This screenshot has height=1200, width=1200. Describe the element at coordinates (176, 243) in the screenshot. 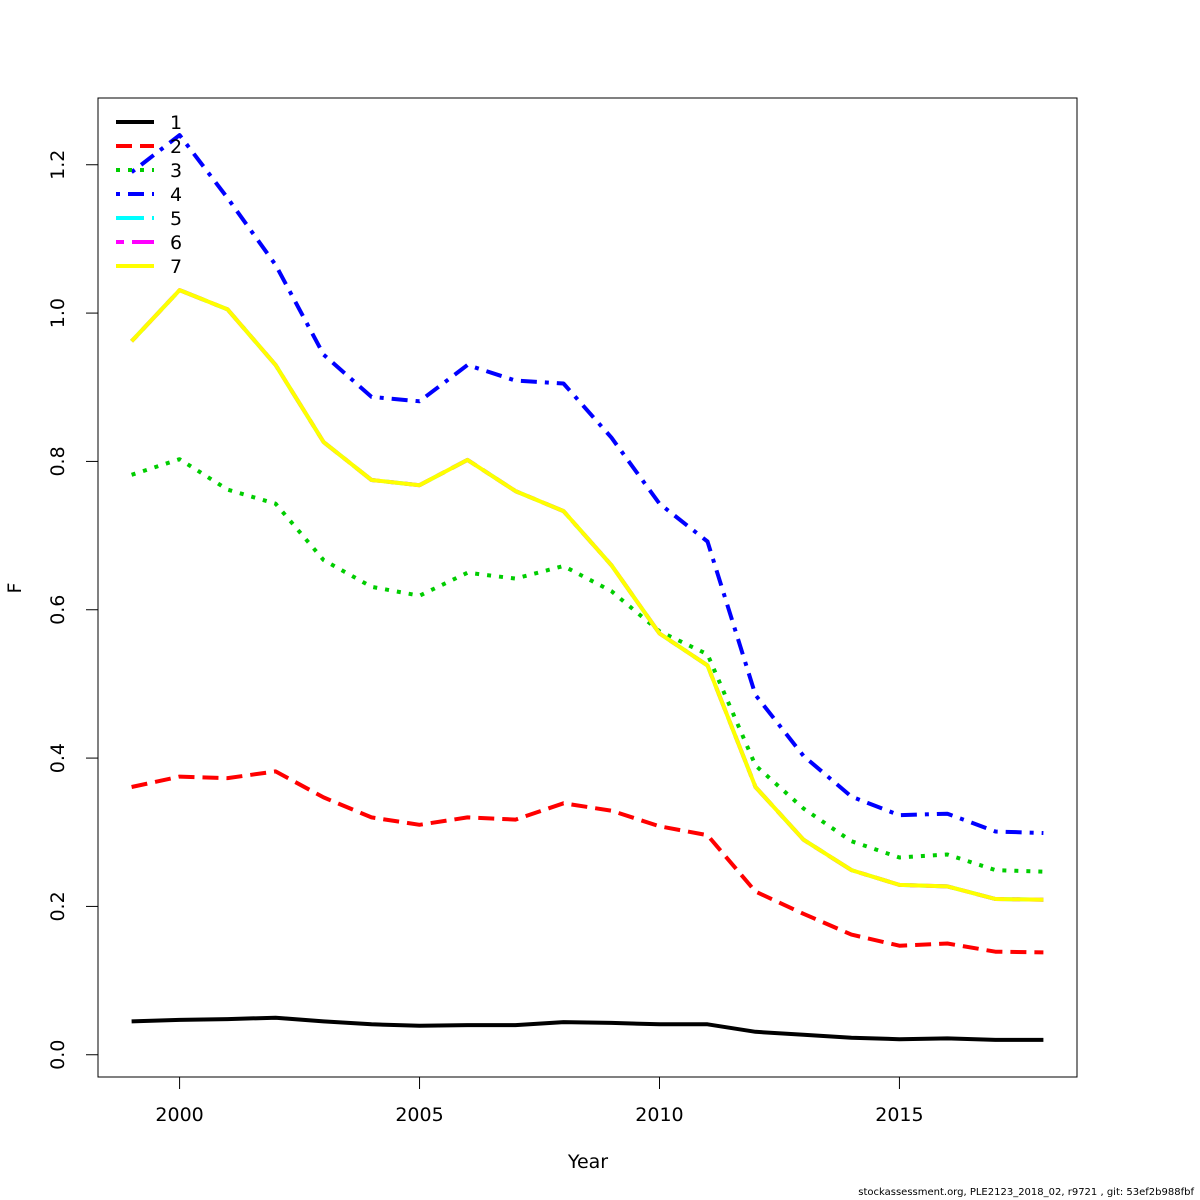

I see `legend-label-6: 6` at that location.